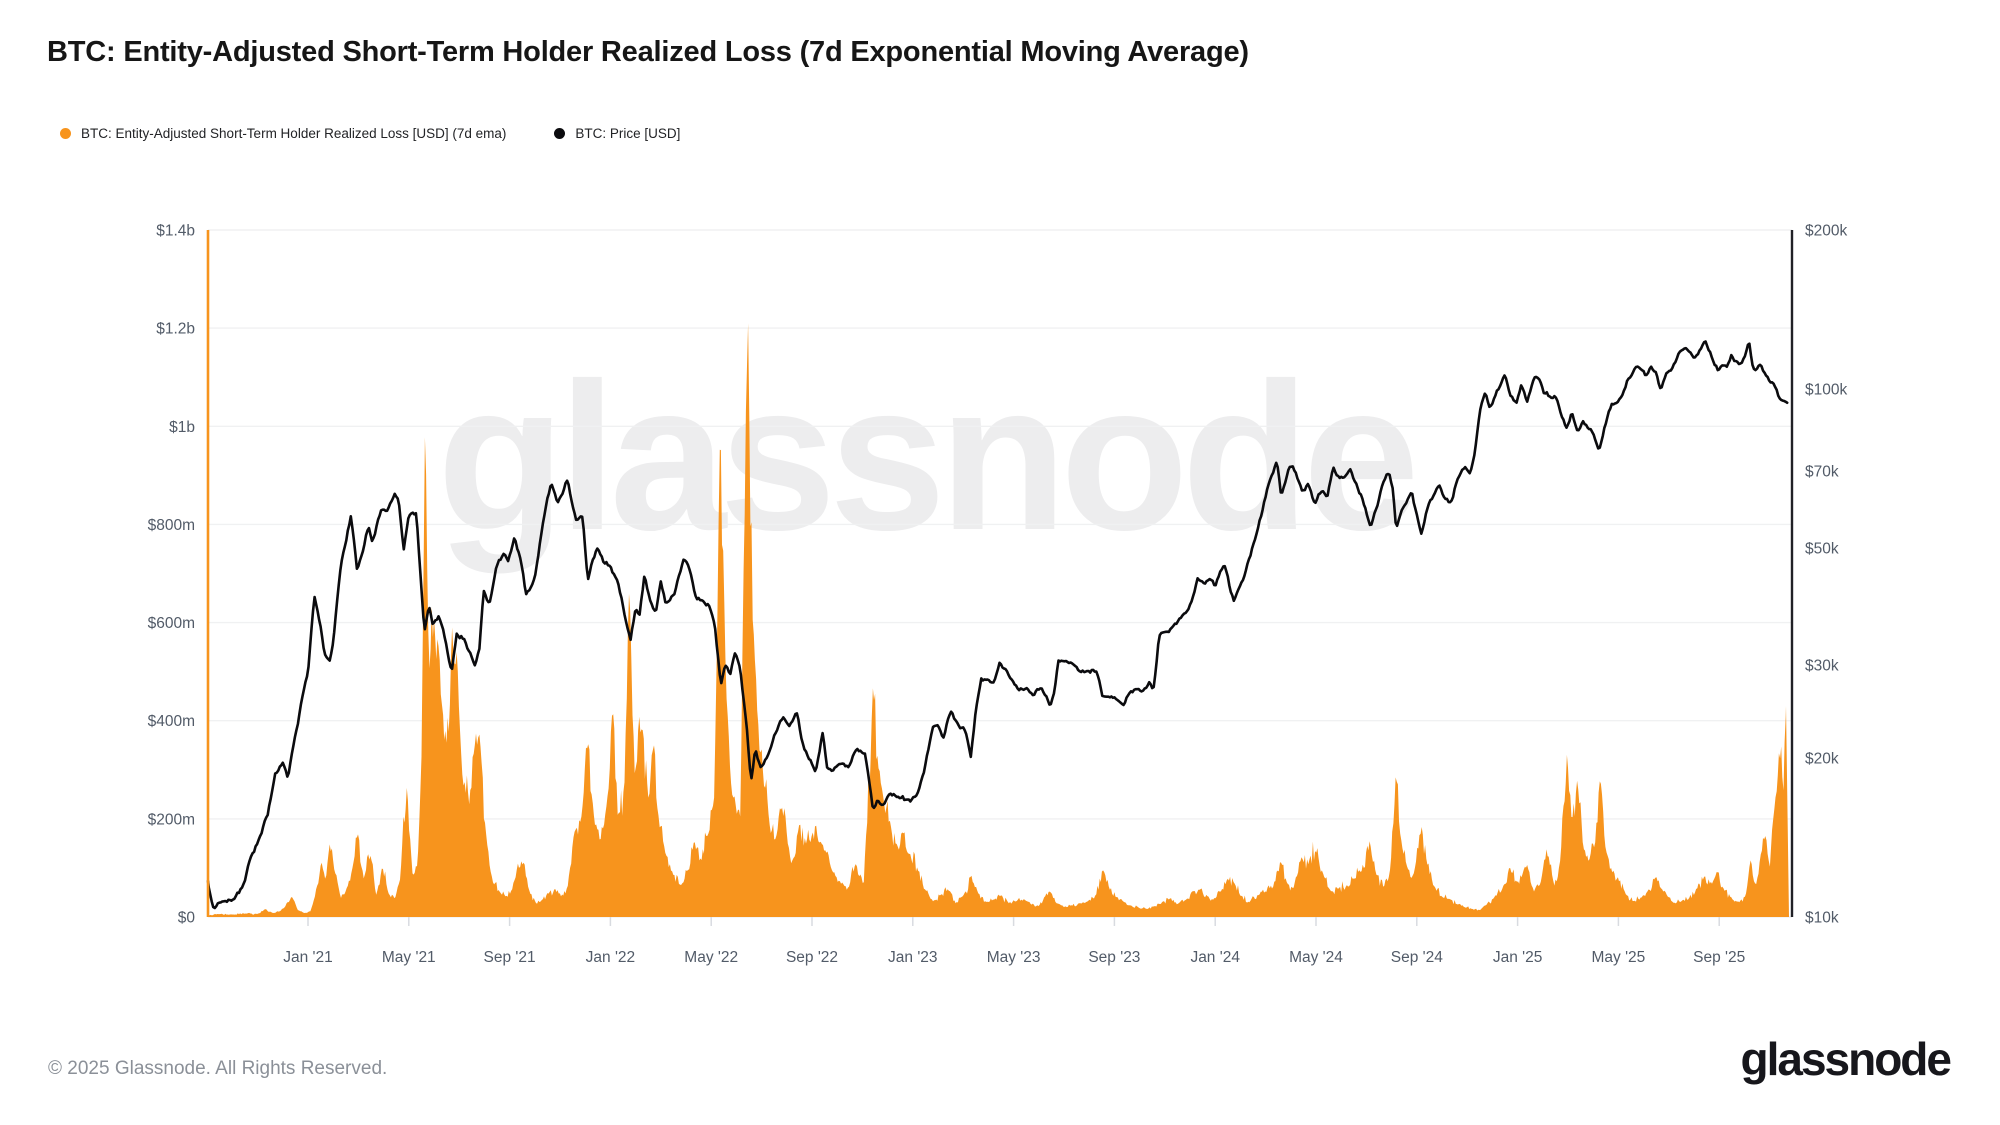  I want to click on right-axis-tick-label: $100k, so click(1826, 389).